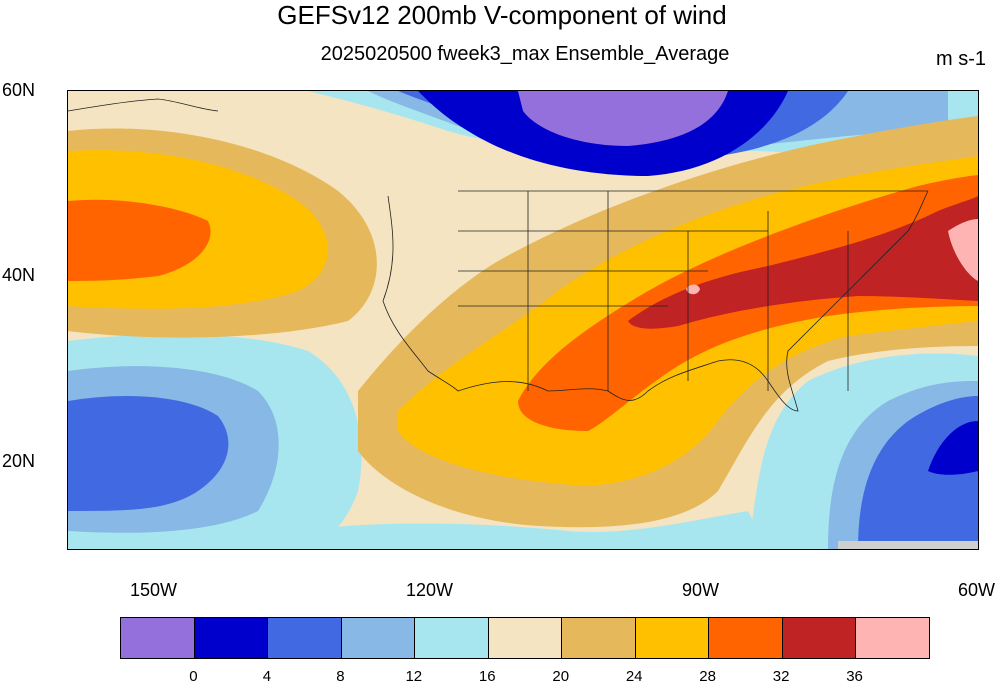 This screenshot has width=1004, height=685. I want to click on lon-label-90w: 90W, so click(701, 590).